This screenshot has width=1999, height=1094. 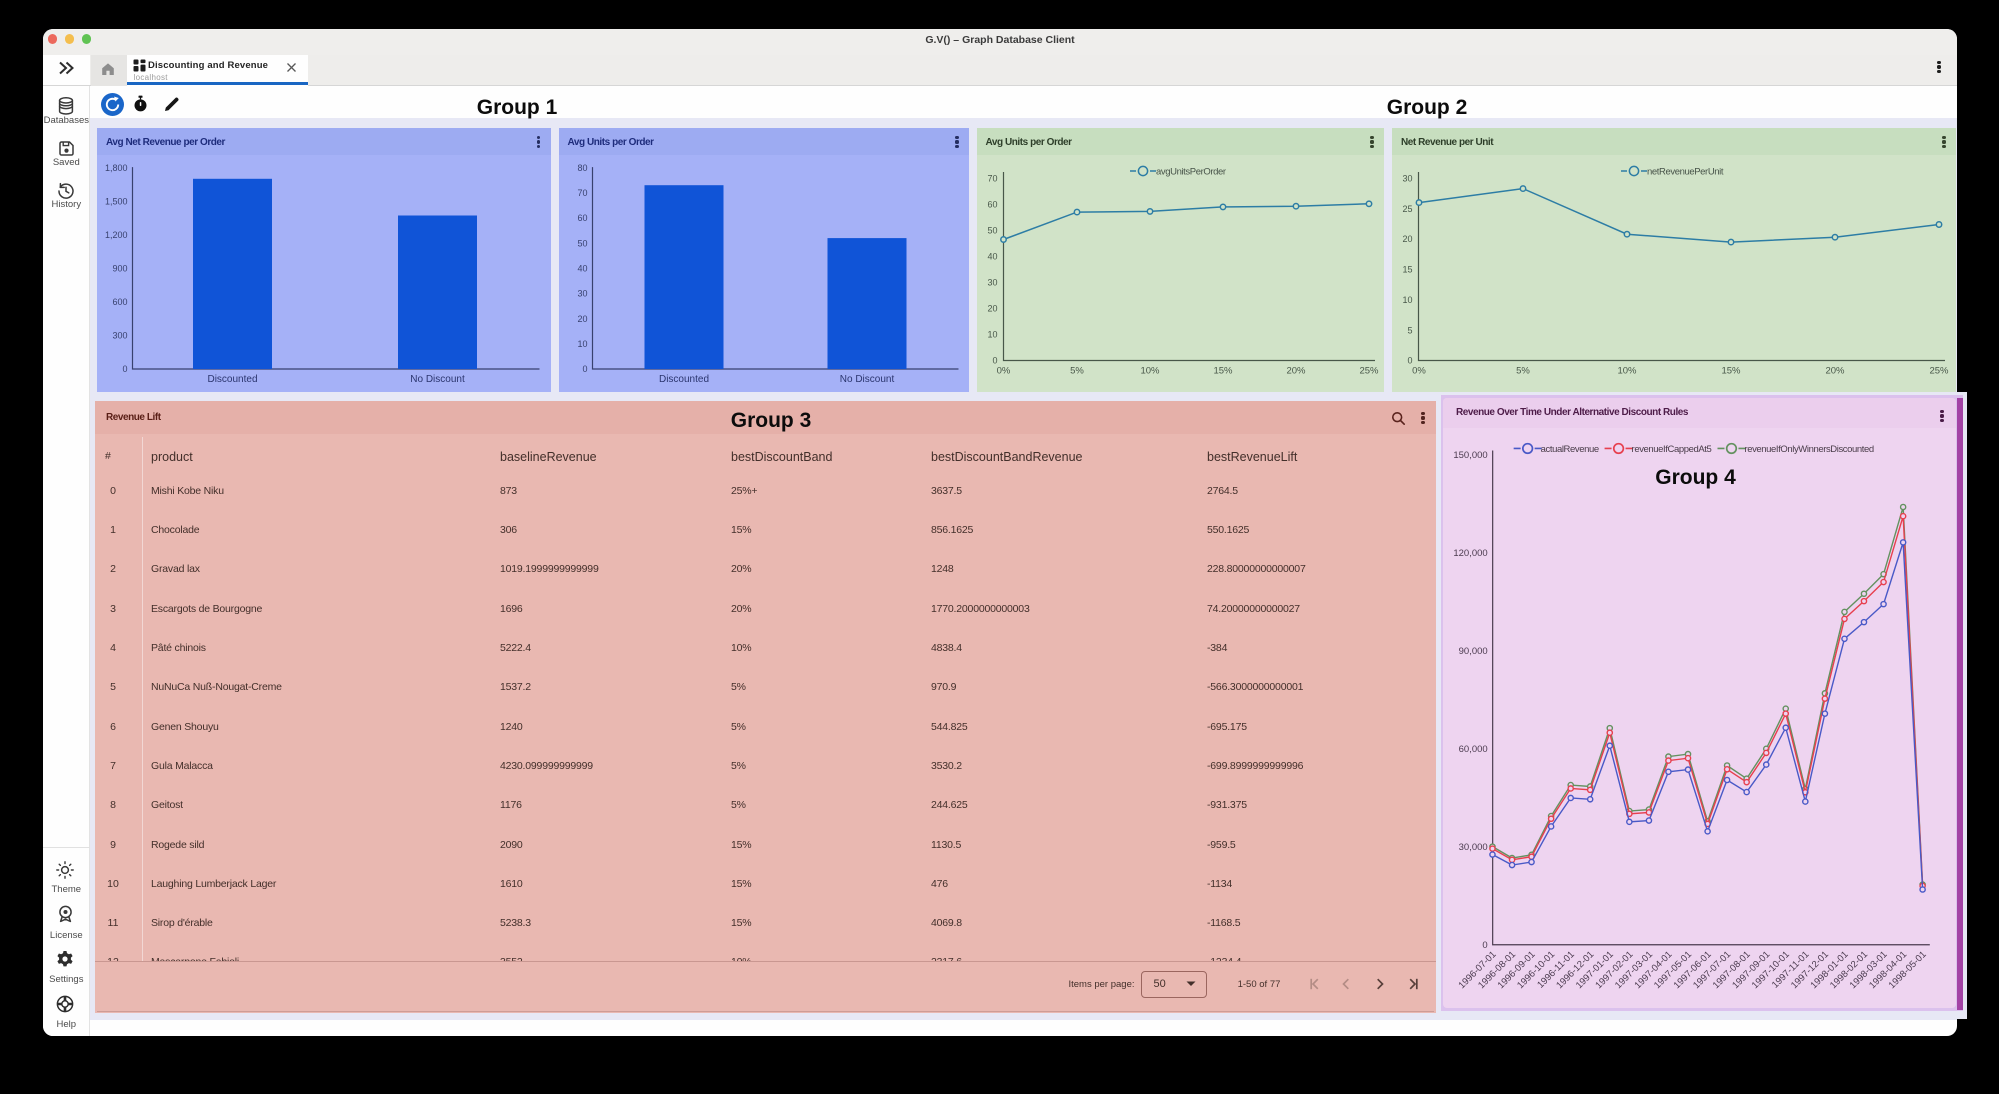 What do you see at coordinates (1470, 455) in the screenshot?
I see `svg-text: 150,000` at bounding box center [1470, 455].